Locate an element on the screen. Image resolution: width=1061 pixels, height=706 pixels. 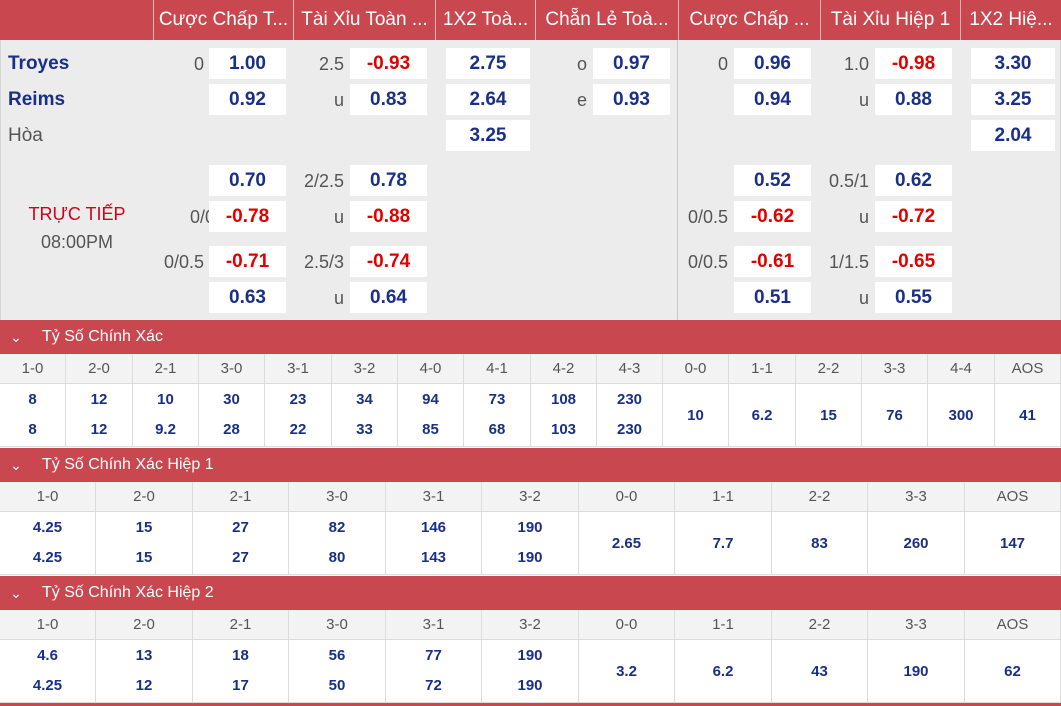
away-score-odds: 190 is located at coordinates (530, 685).